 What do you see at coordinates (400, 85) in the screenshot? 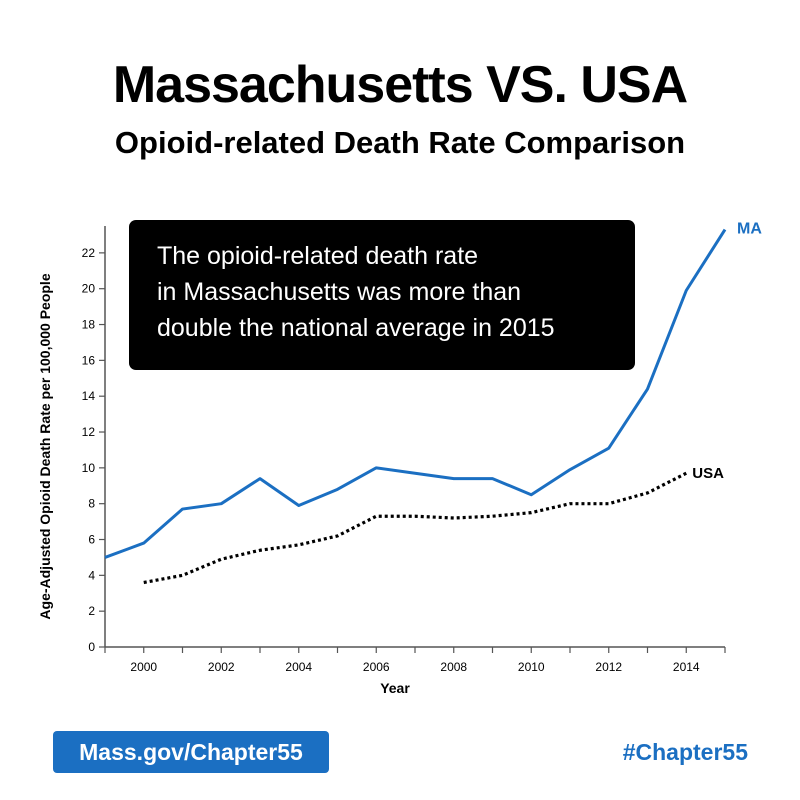
I see `page-title: Massachusetts VS. USA` at bounding box center [400, 85].